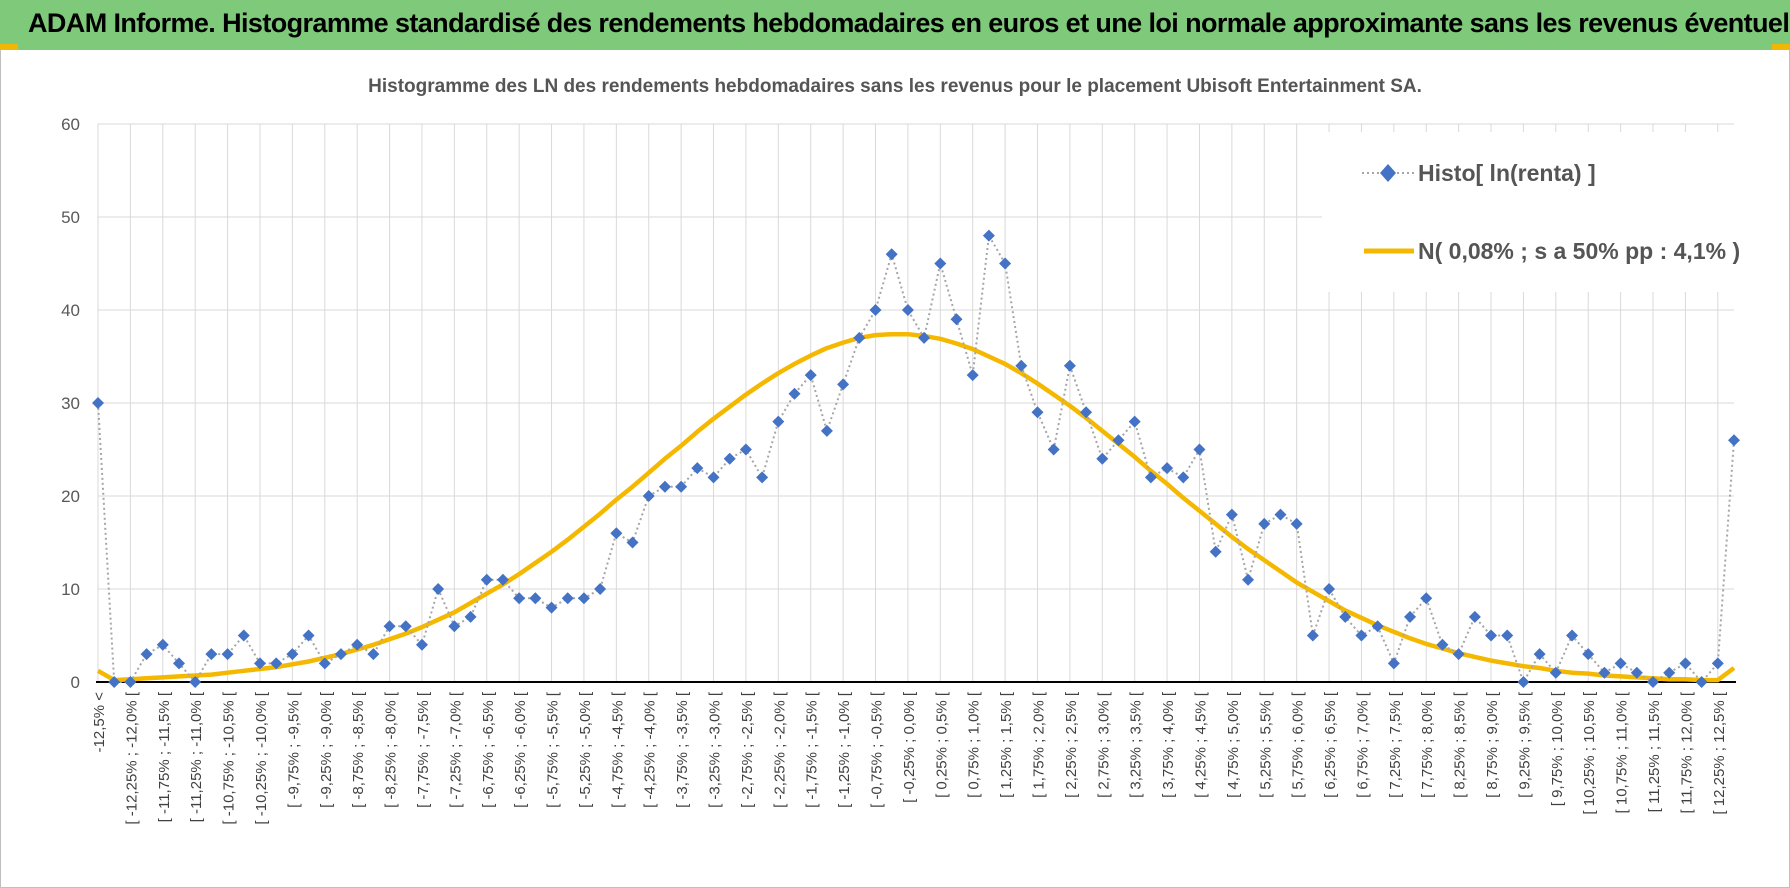  I want to click on legend-histo-marker, so click(1388, 173).